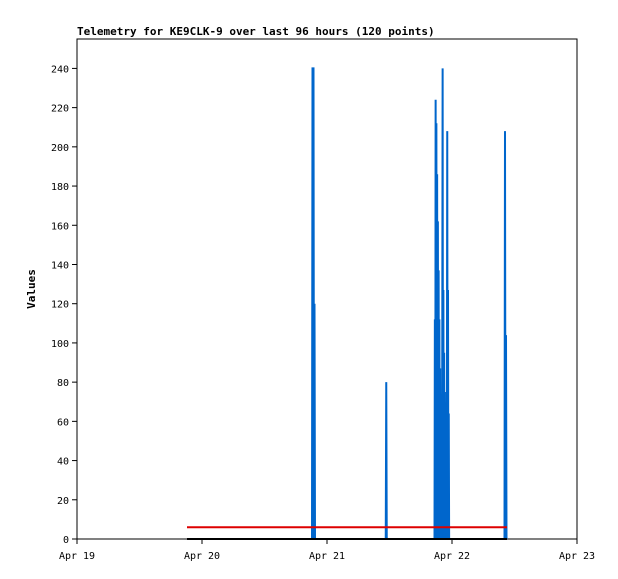 This screenshot has width=618, height=579. What do you see at coordinates (202, 556) in the screenshot?
I see `x-tick-label: Apr 20` at bounding box center [202, 556].